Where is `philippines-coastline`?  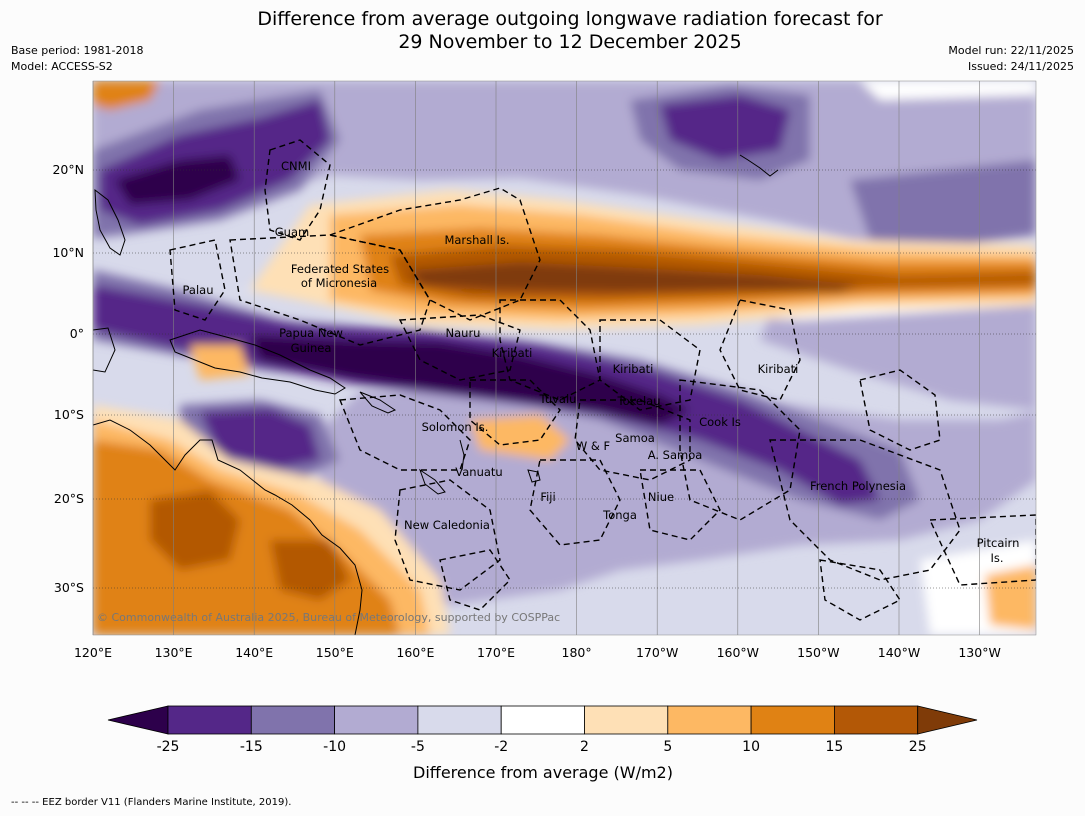 philippines-coastline is located at coordinates (110, 222).